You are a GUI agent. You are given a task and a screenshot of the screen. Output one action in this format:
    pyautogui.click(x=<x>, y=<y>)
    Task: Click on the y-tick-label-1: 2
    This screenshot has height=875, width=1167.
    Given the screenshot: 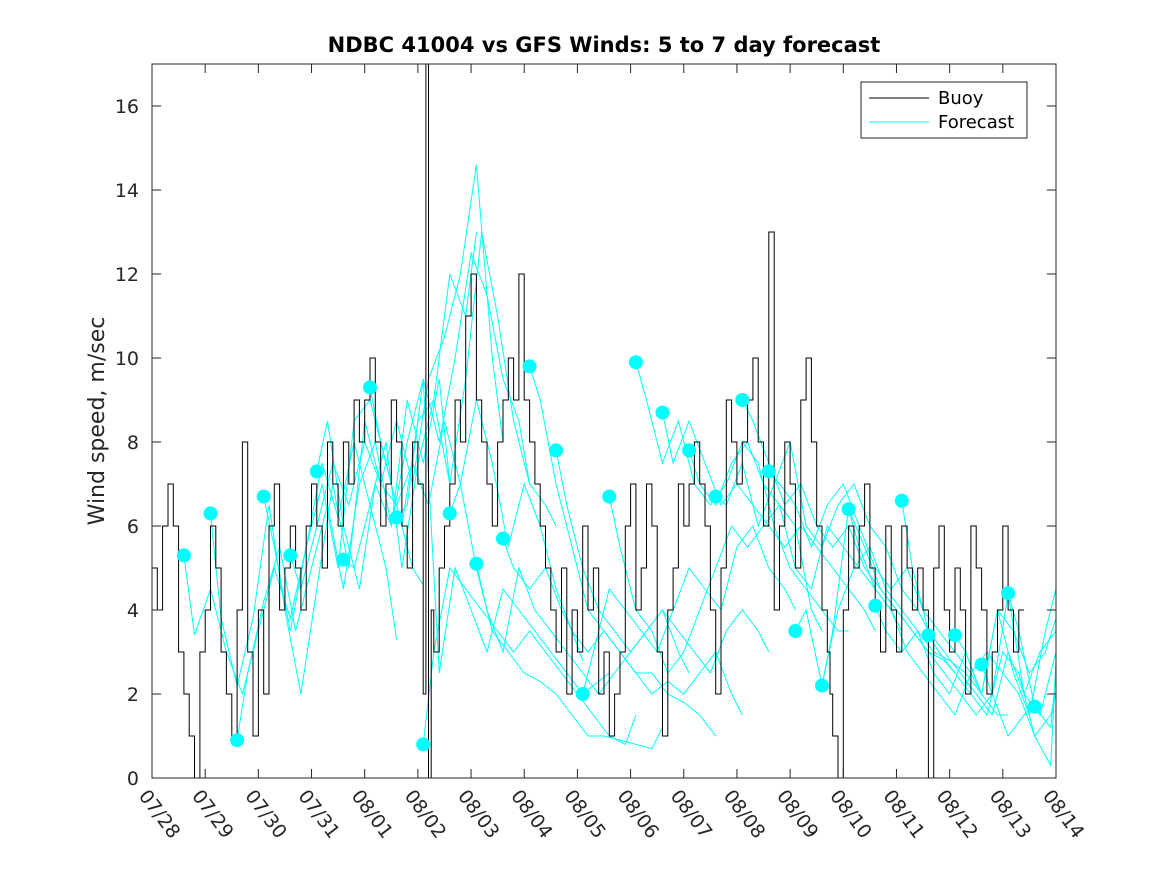 What is the action you would take?
    pyautogui.click(x=133, y=695)
    